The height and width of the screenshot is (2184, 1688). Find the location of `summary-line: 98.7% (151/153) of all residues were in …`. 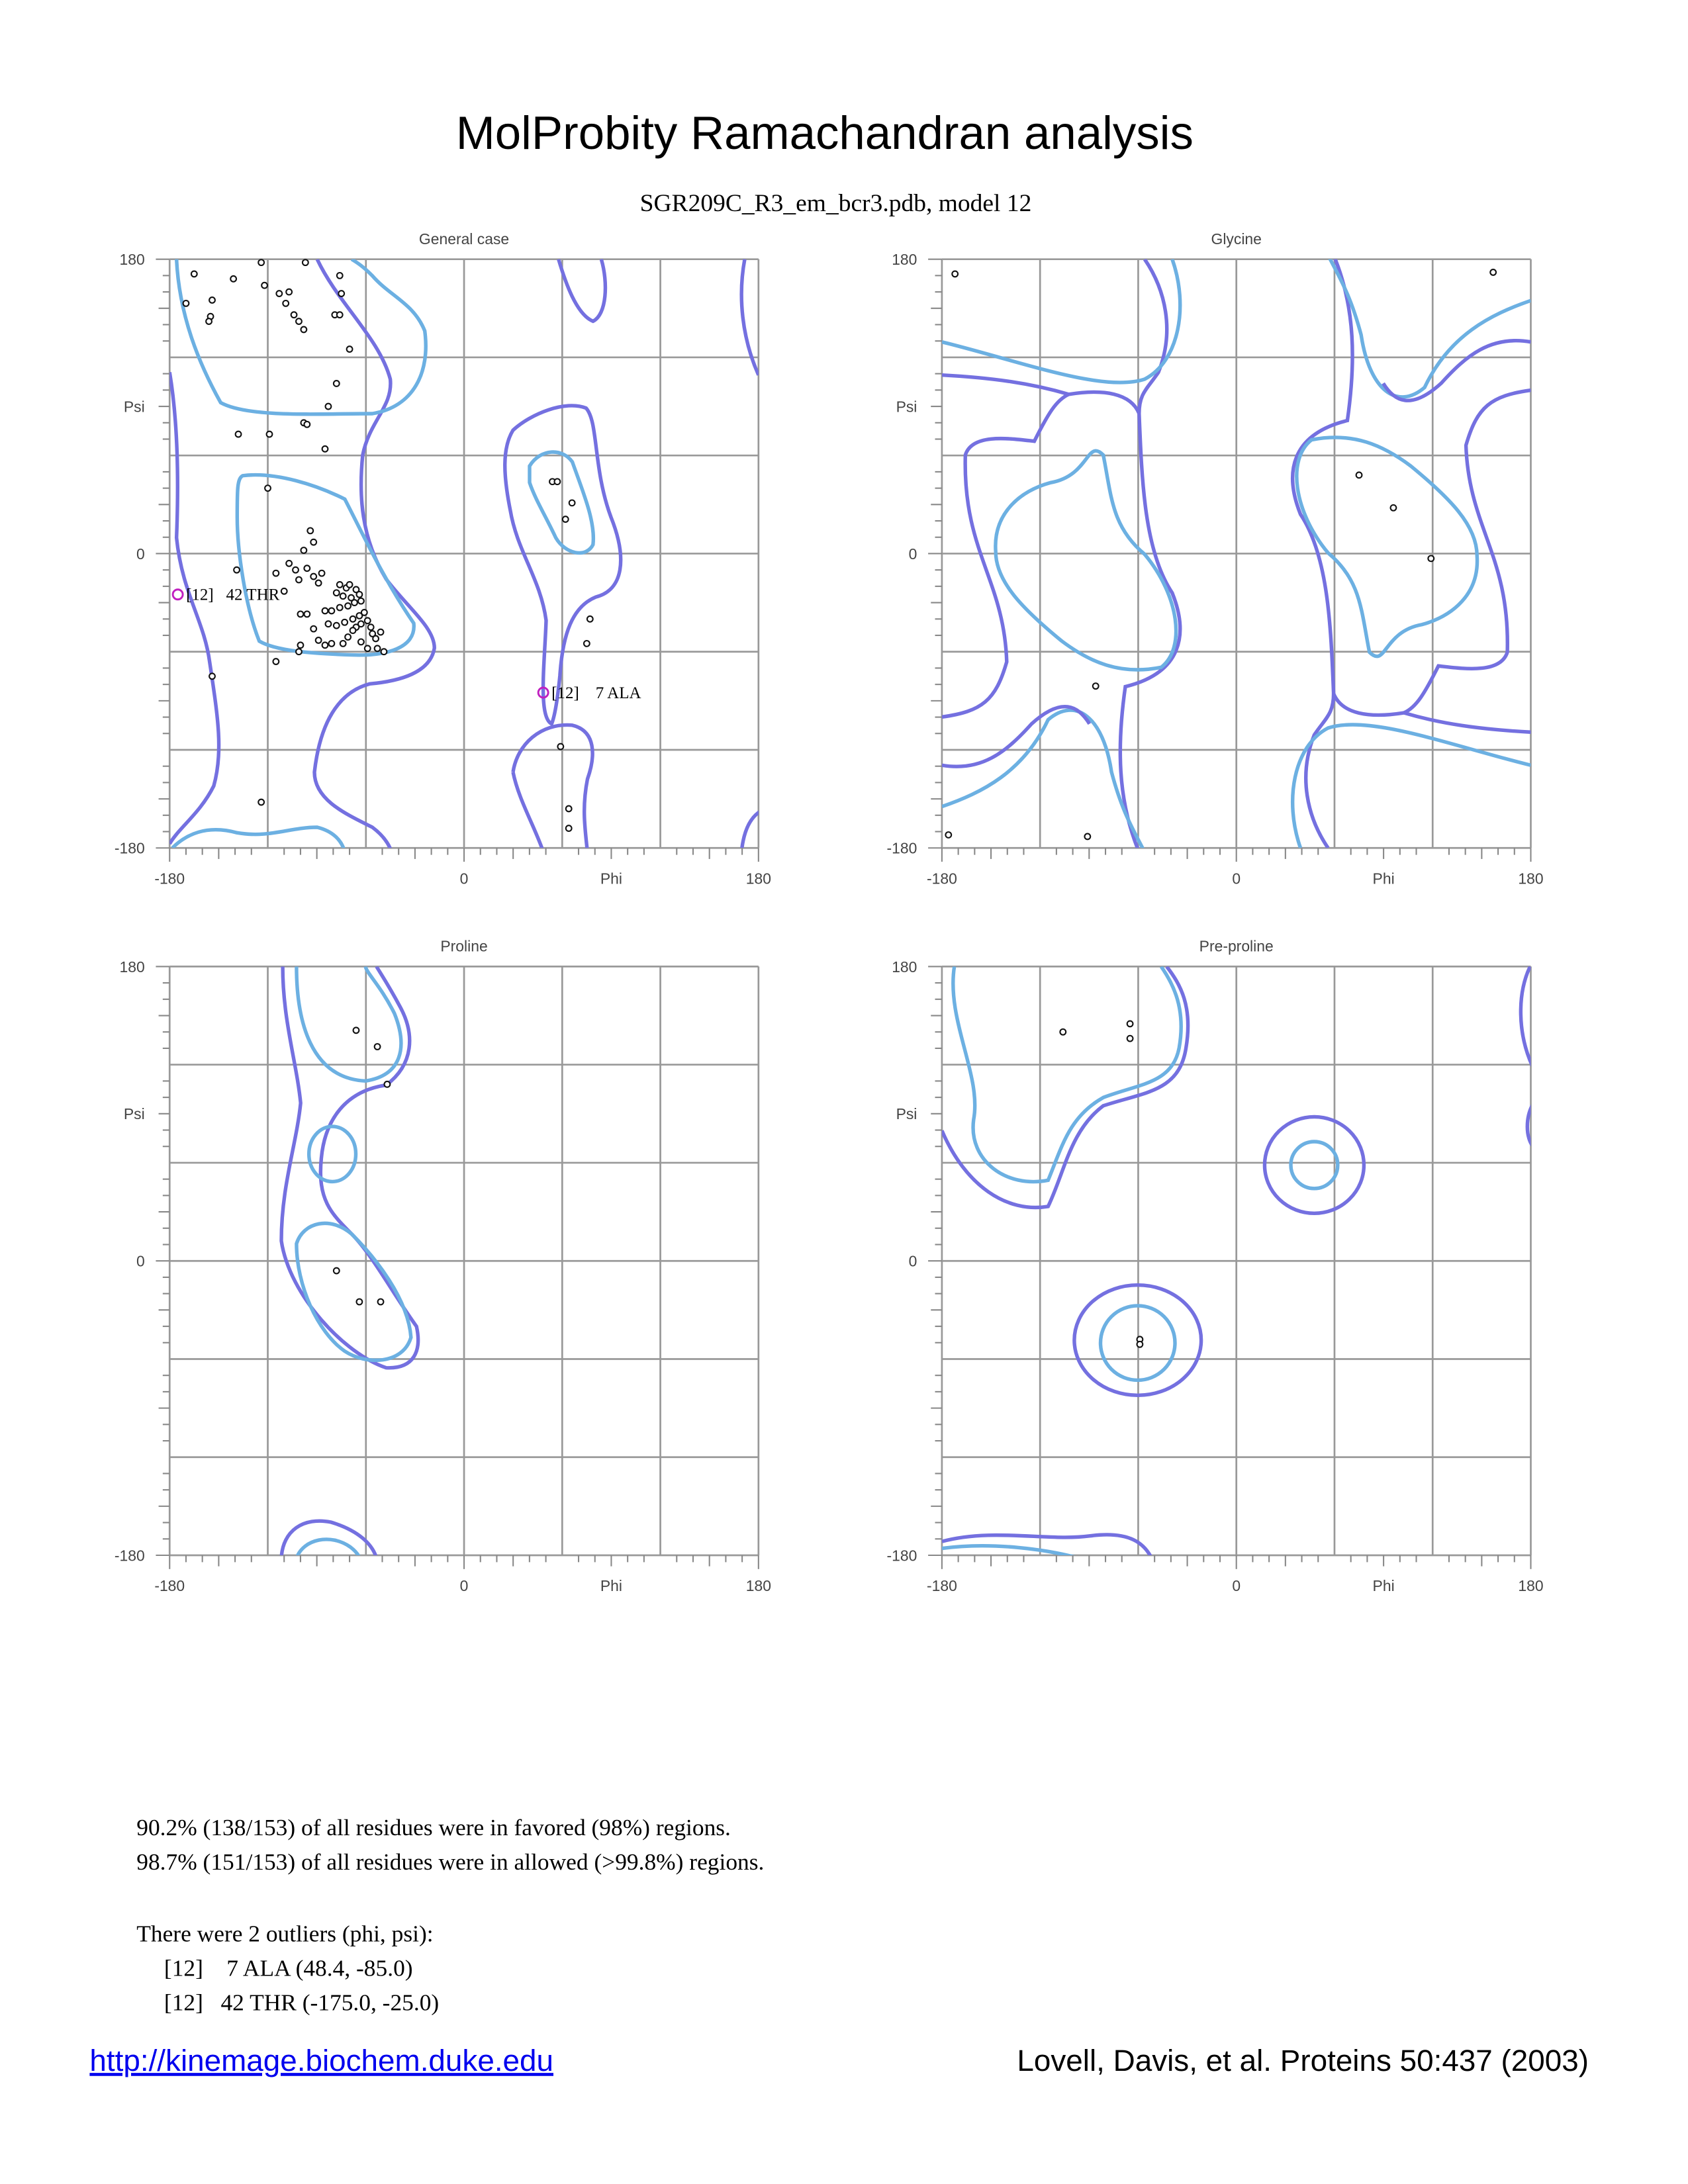

summary-line: 98.7% (151/153) of all residues were in … is located at coordinates (450, 1861).